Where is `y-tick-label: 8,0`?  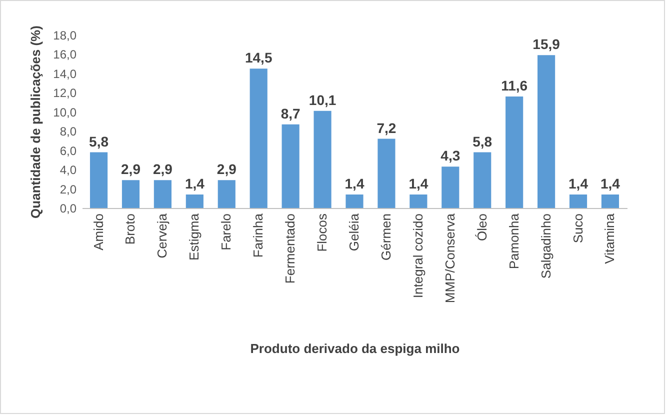
y-tick-label: 8,0 is located at coordinates (68, 131).